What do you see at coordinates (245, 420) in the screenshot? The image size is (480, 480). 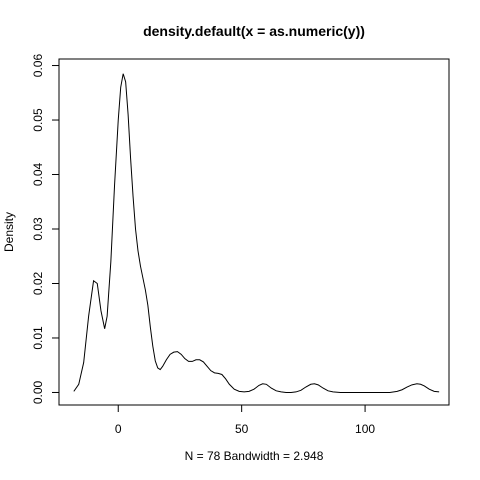 I see `x-axis: 0 50 100` at bounding box center [245, 420].